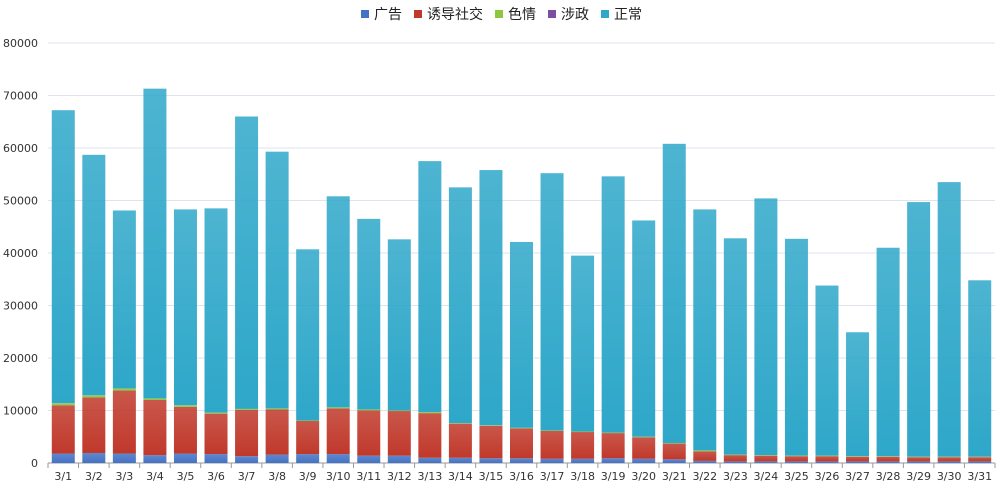 The image size is (1003, 491). Describe the element at coordinates (20, 201) in the screenshot. I see `y-tick-label: 50000` at that location.